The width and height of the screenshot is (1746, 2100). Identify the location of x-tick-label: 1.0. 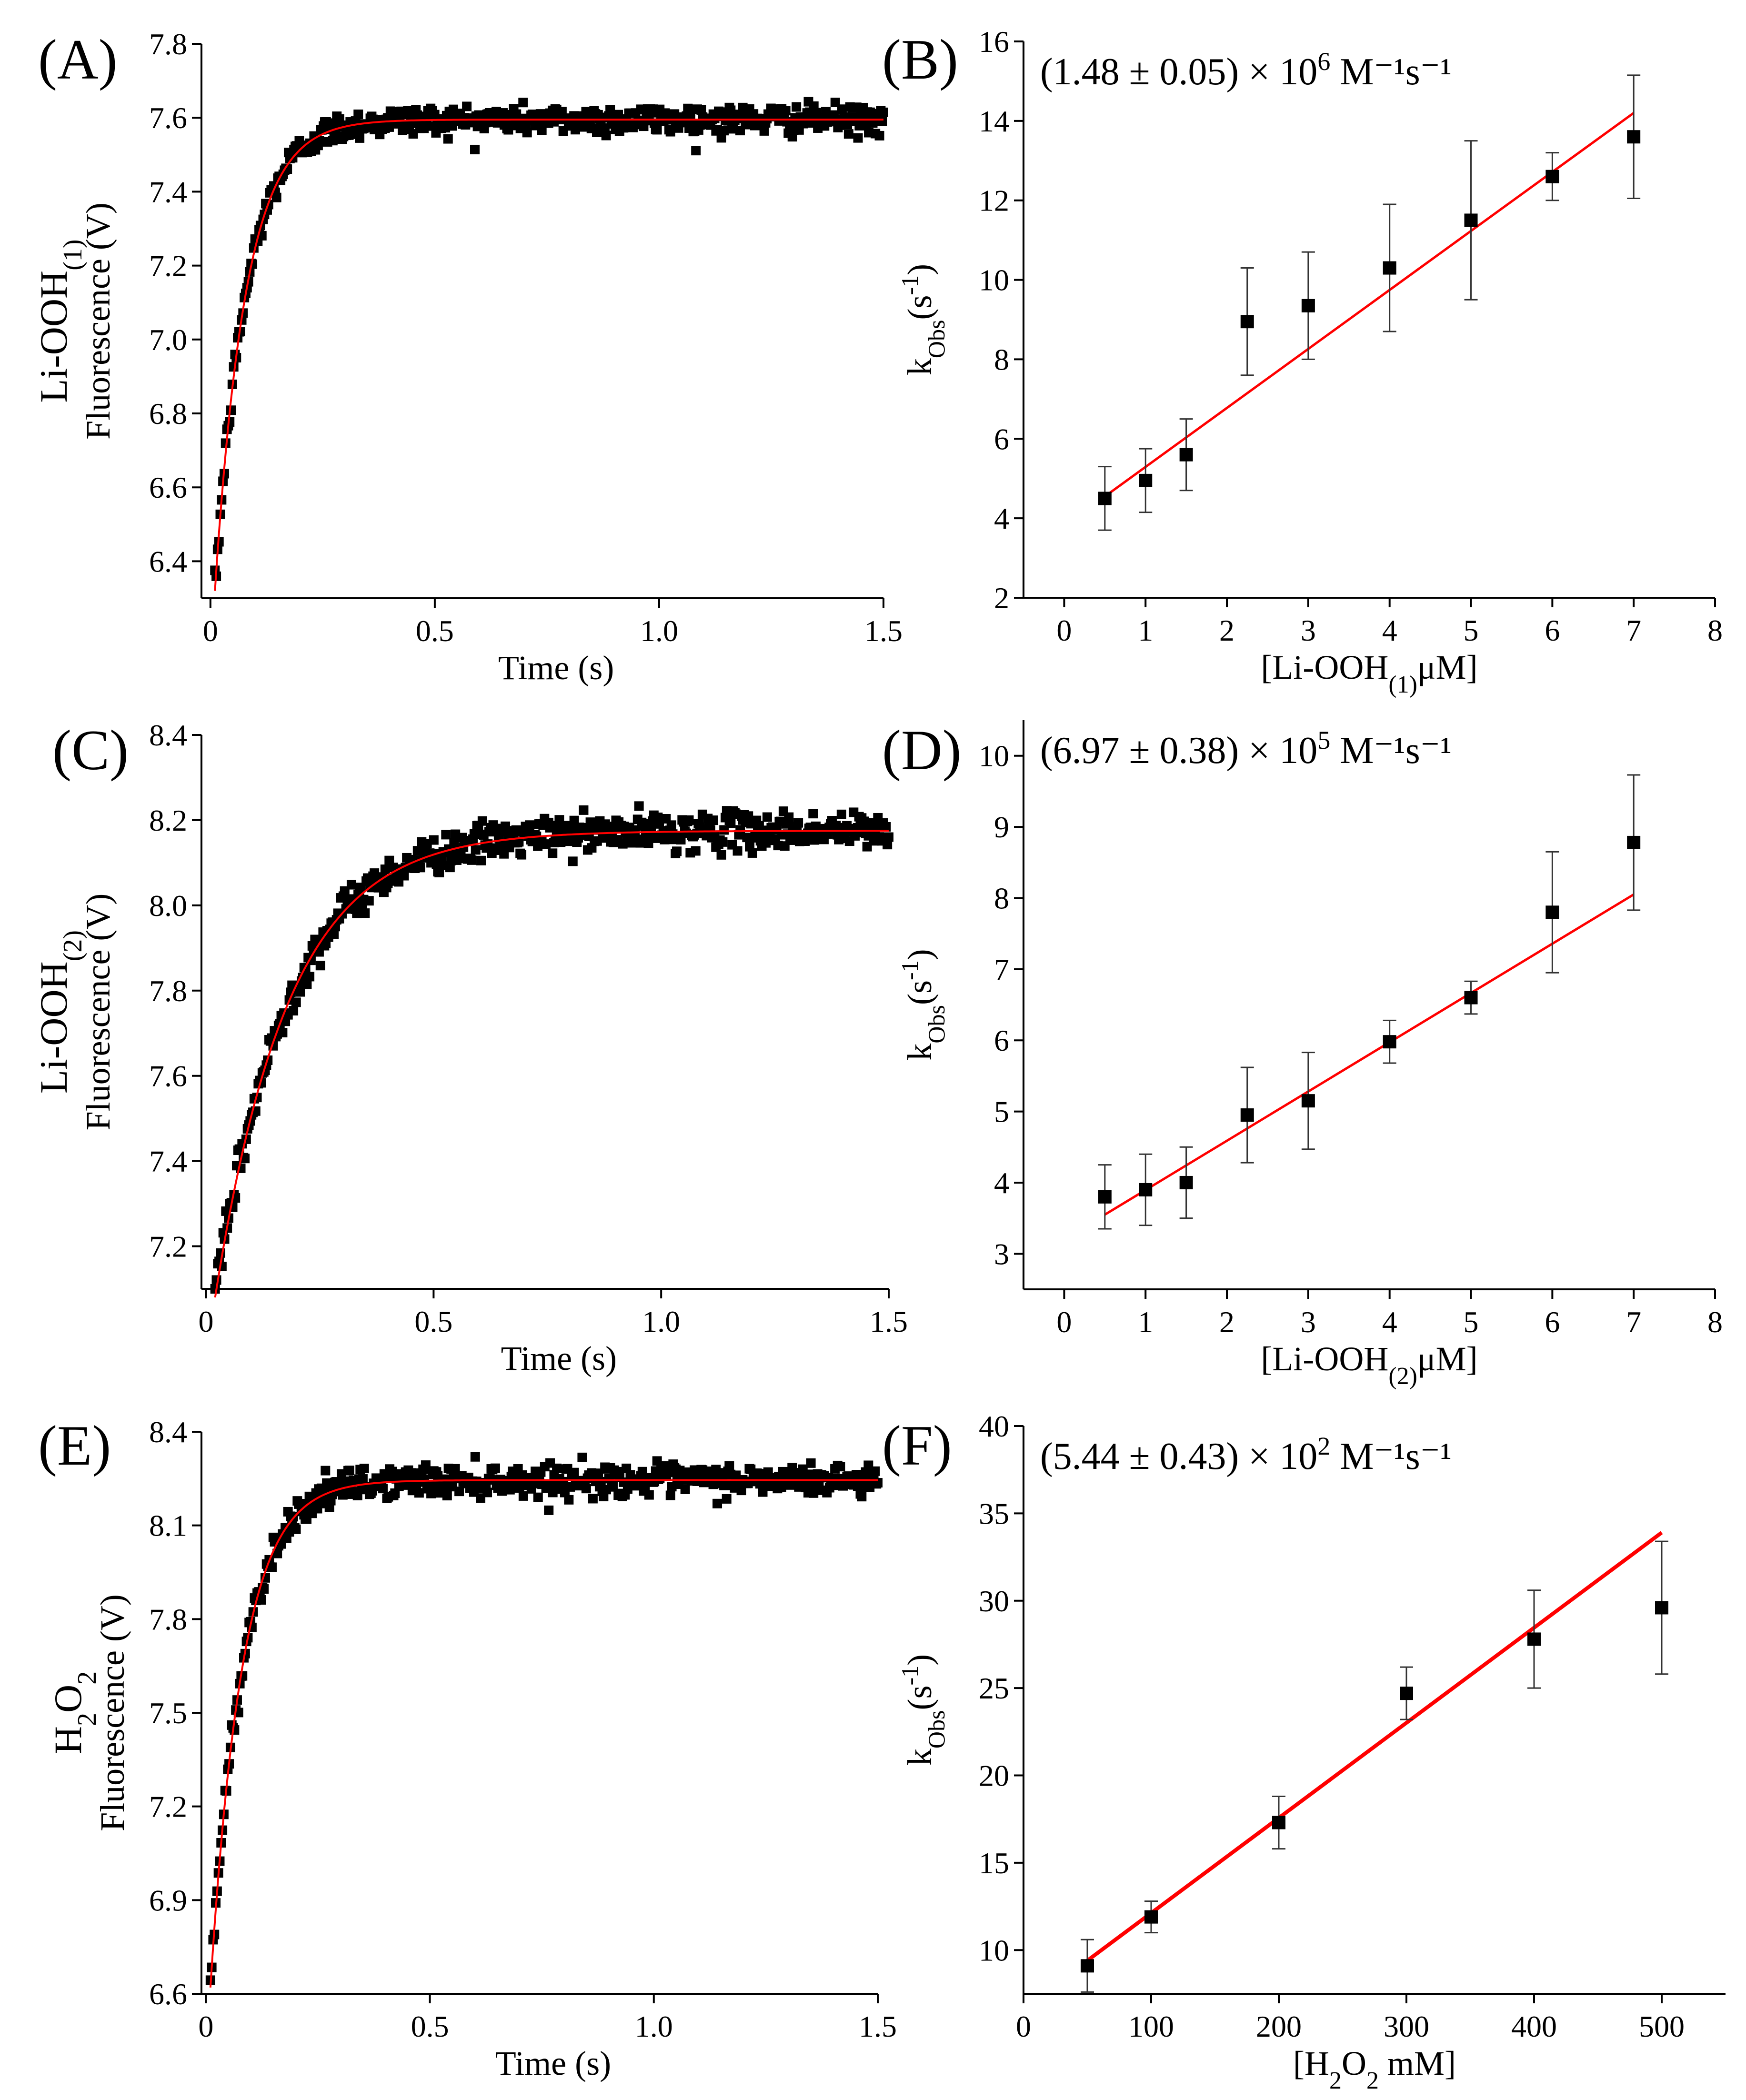
(661, 1321).